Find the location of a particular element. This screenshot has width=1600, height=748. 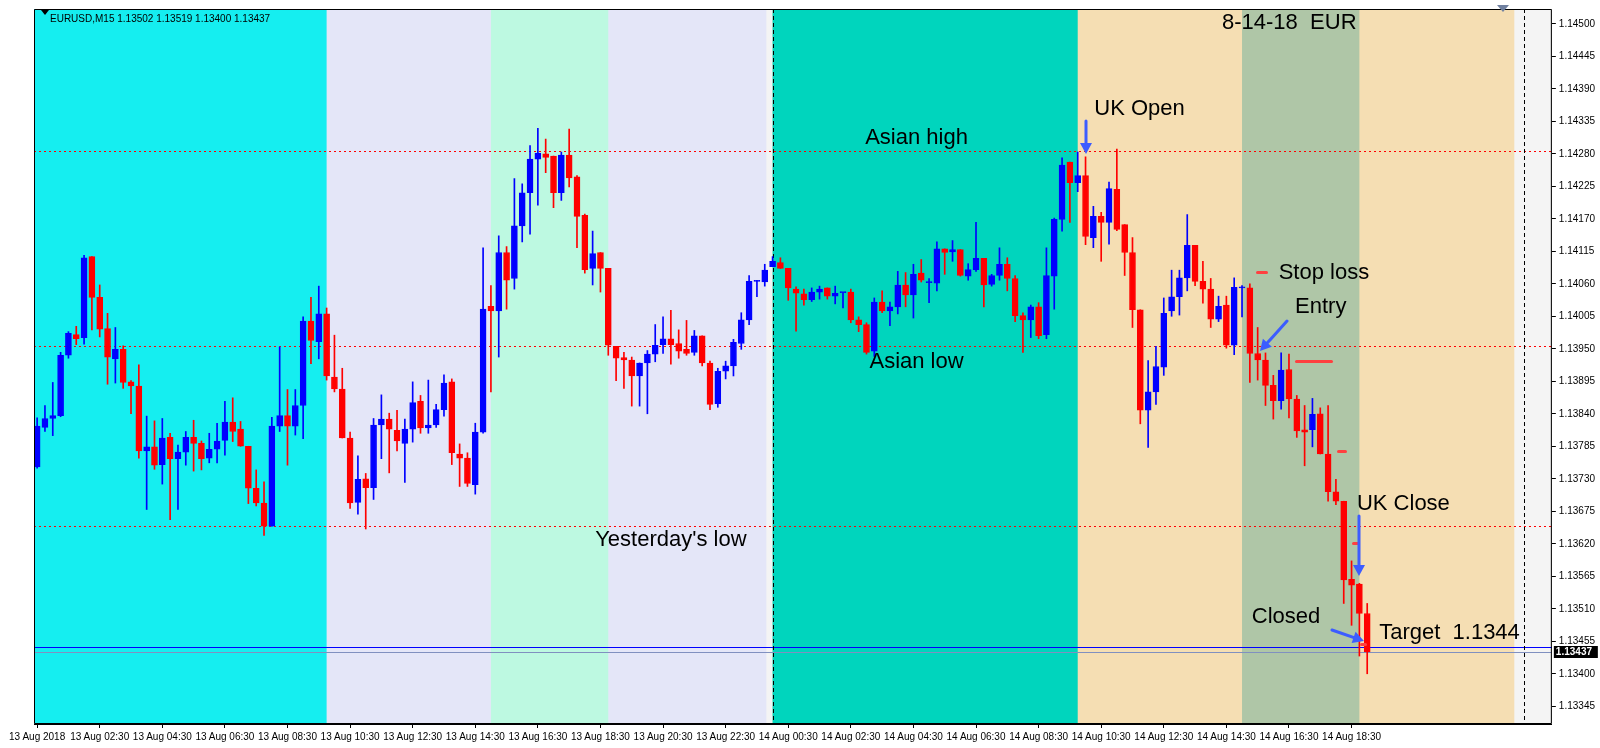

x-tick-label: 14 Aug 10:30 is located at coordinates (1101, 736).